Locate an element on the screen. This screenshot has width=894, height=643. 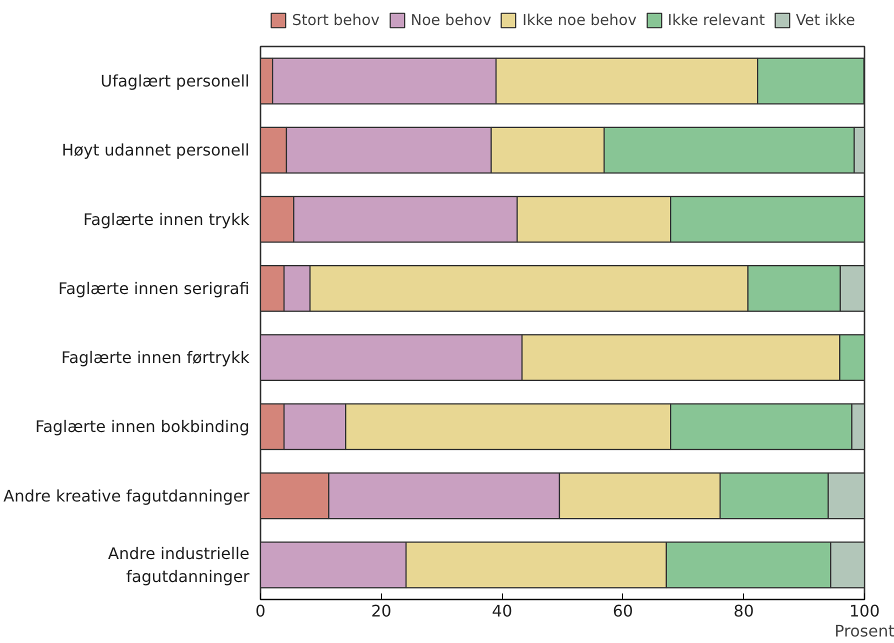
x-tick-label: 100 is located at coordinates (864, 611).